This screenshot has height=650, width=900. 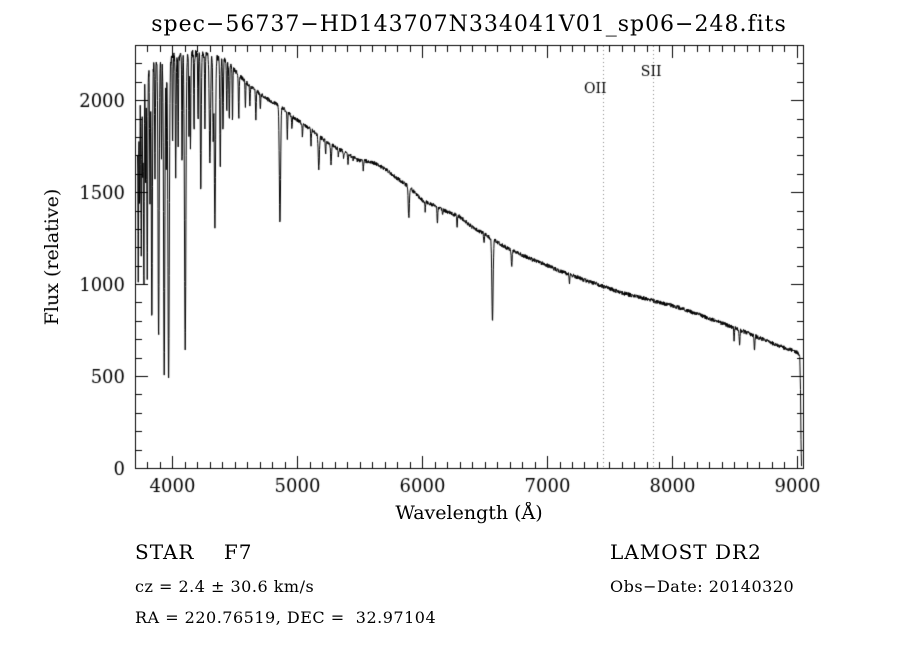 I want to click on y-axis-label: Flux (relative), so click(x=52, y=257).